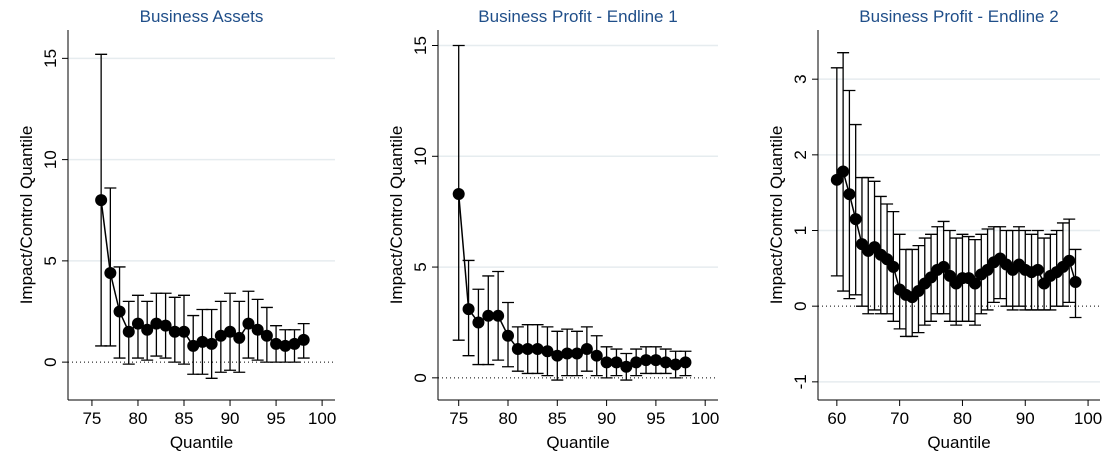 This screenshot has height=466, width=1105. What do you see at coordinates (577, 16) in the screenshot?
I see `panel-title: Business Profit - Endline 1` at bounding box center [577, 16].